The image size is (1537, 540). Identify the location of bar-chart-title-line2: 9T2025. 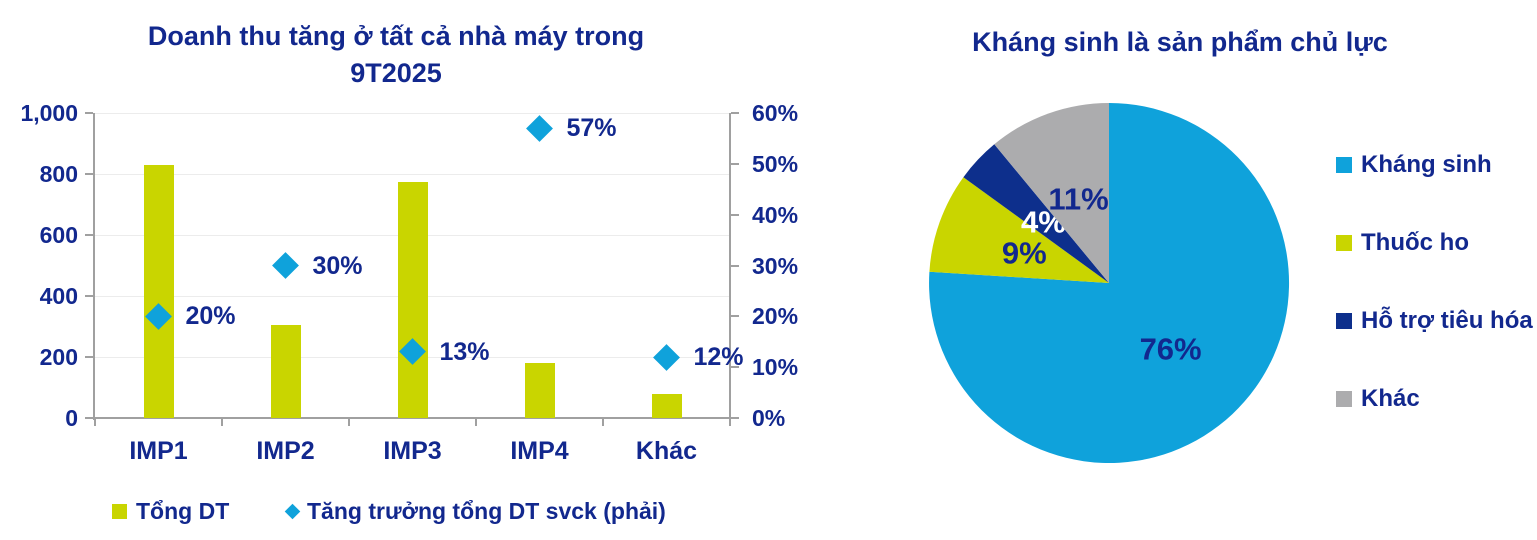
(396, 73).